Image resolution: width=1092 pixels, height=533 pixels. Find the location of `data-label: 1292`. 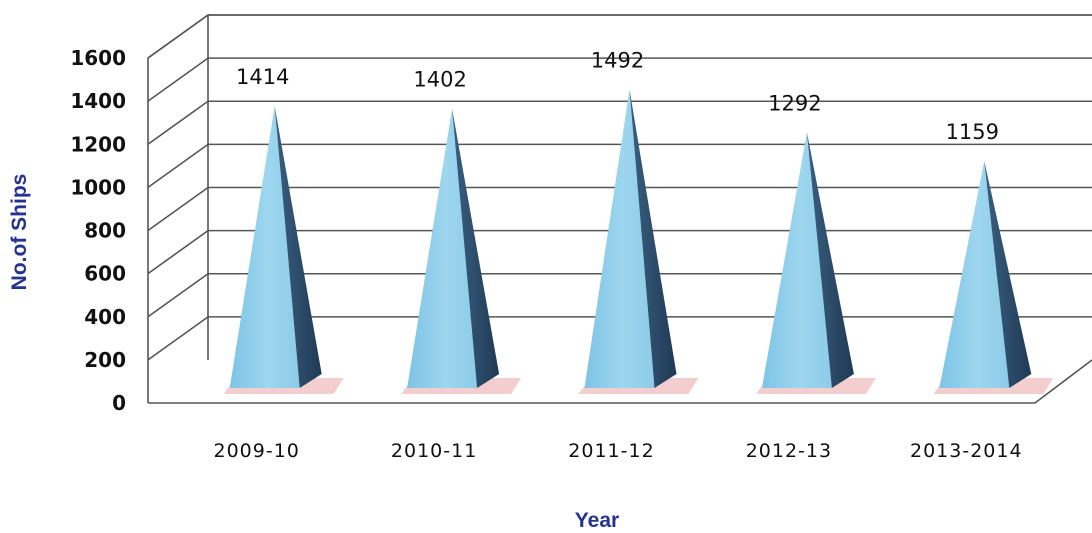

data-label: 1292 is located at coordinates (794, 103).